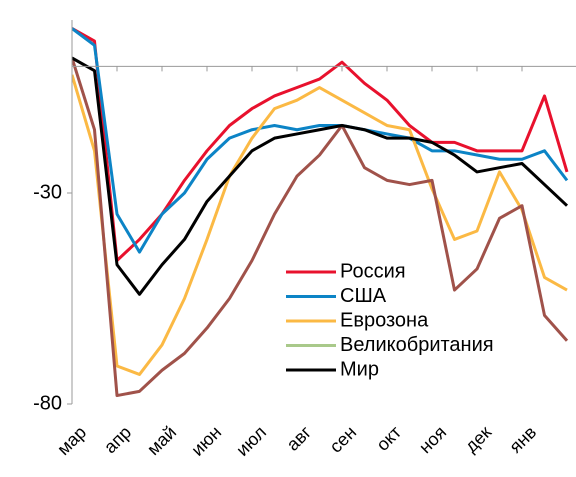 The height and width of the screenshot is (477, 576). What do you see at coordinates (432, 439) in the screenshot?
I see `x-tick-label: ноя` at bounding box center [432, 439].